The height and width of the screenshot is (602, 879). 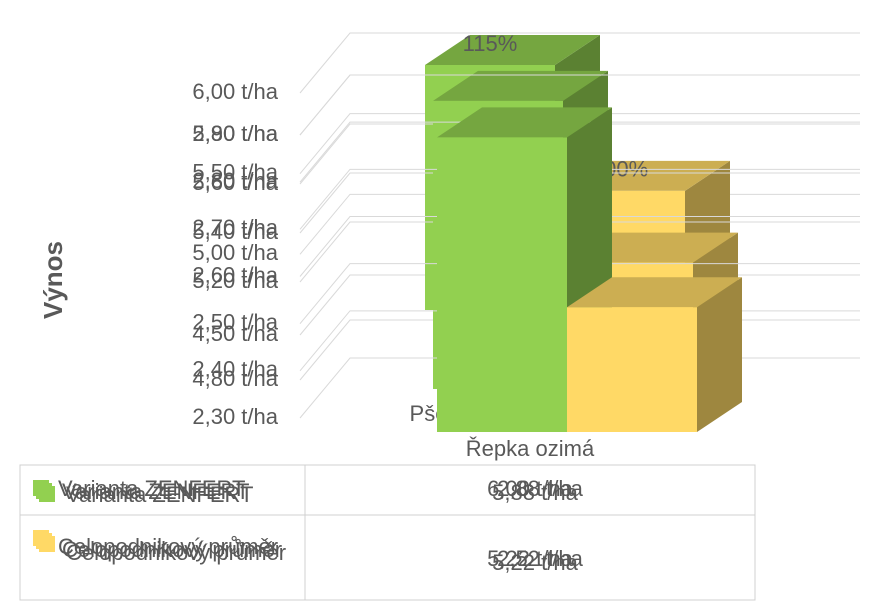 I want to click on table-value: 6,00 t/ha, so click(x=530, y=488).